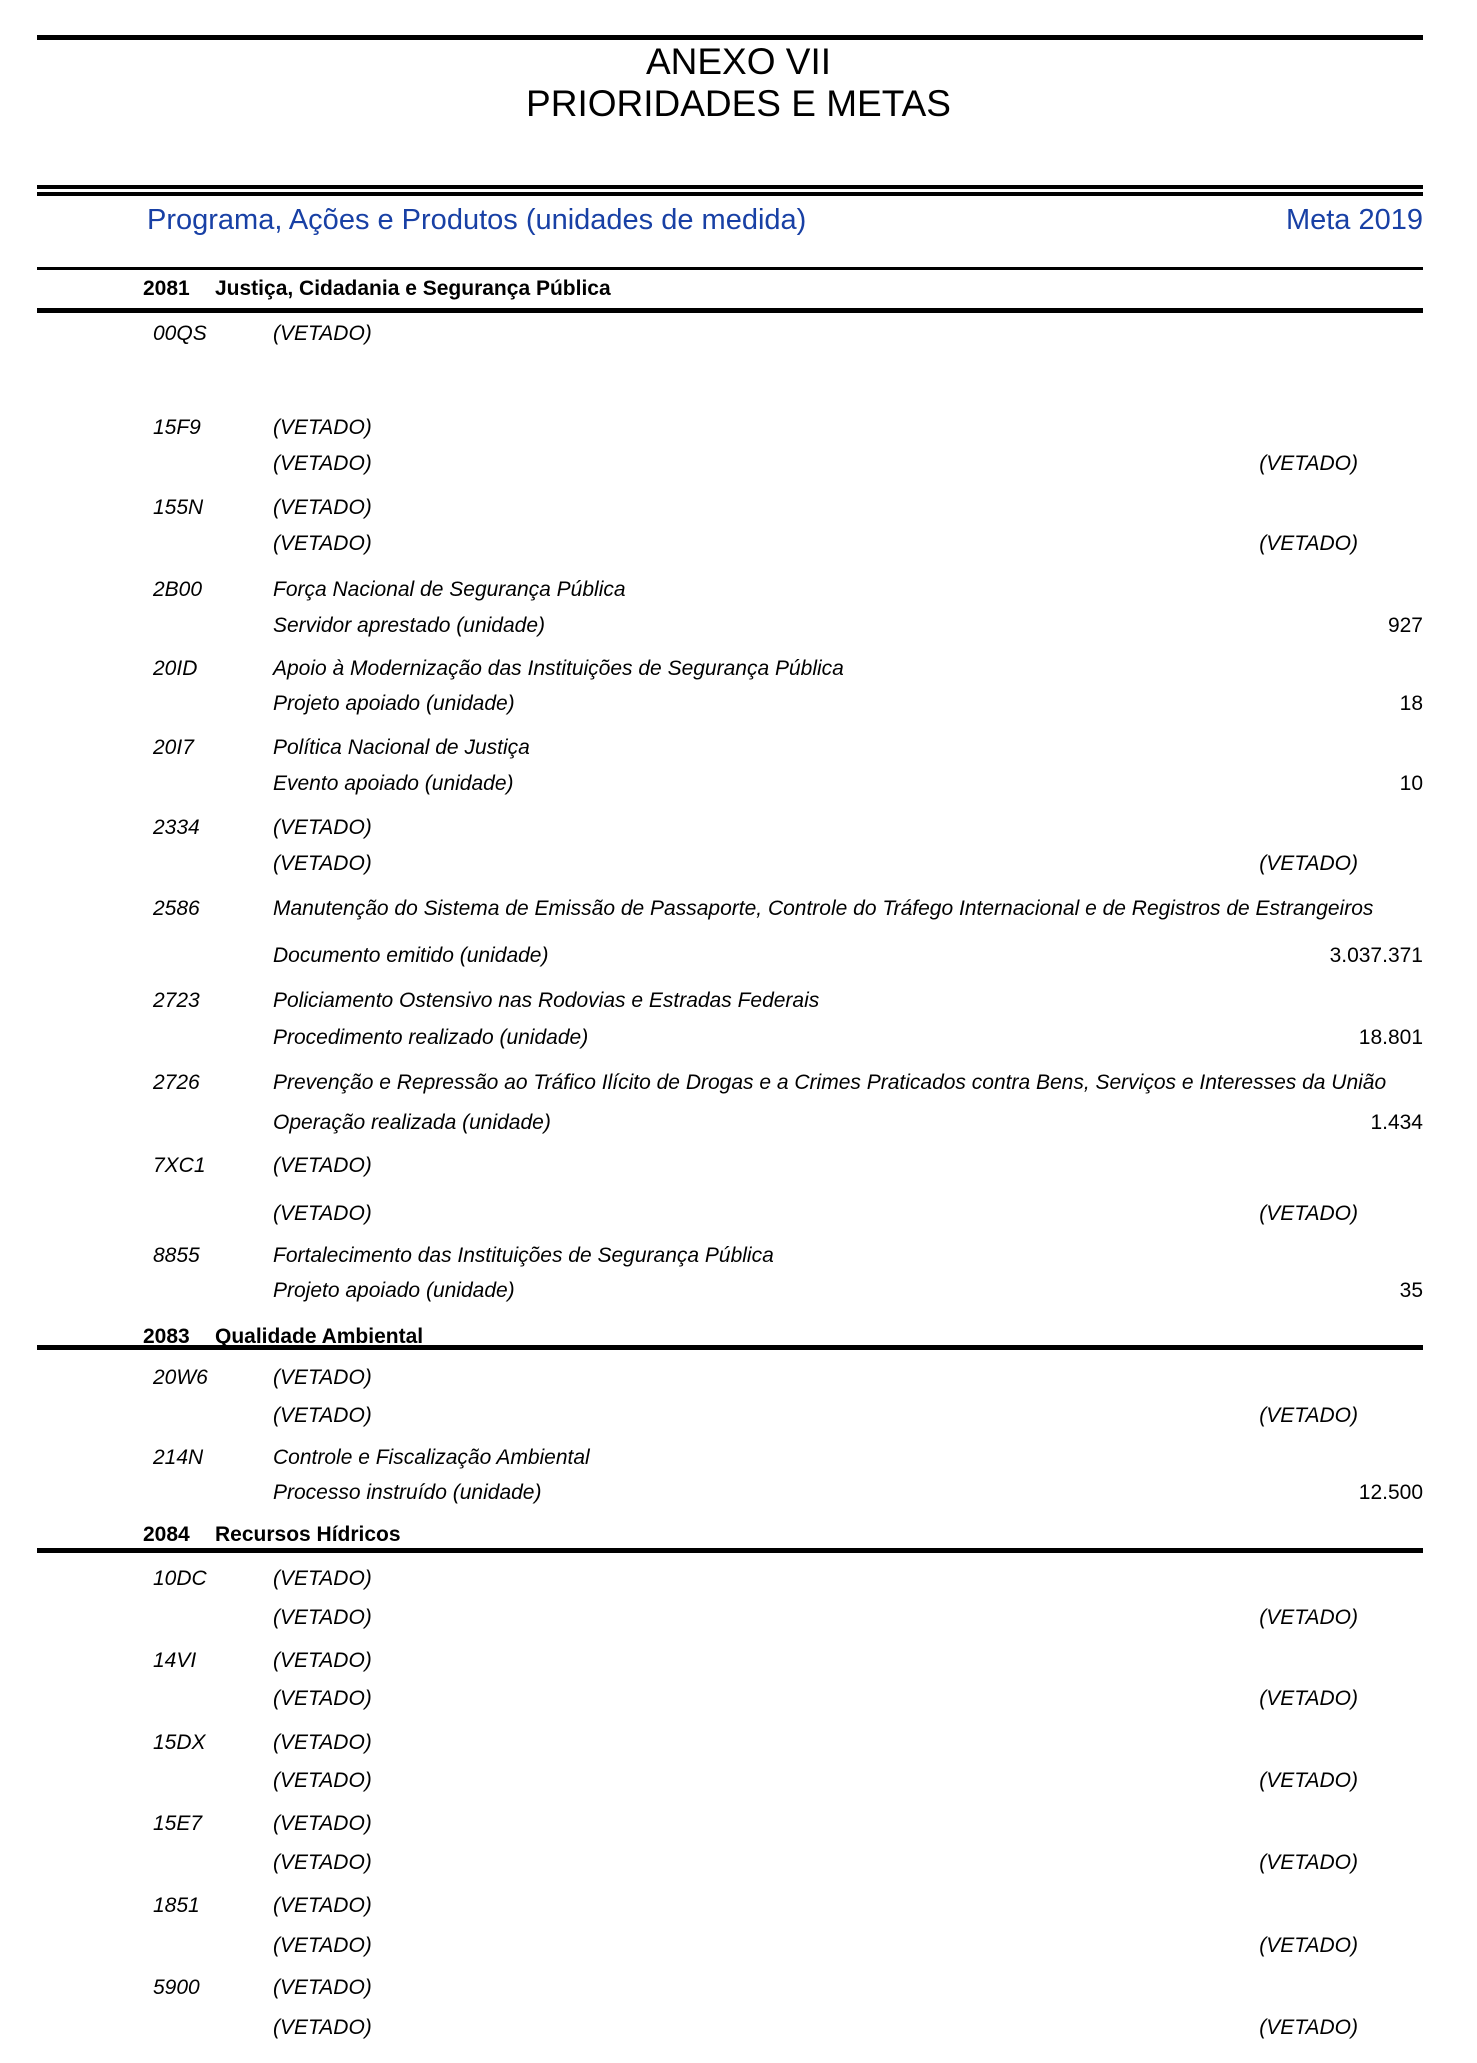 The height and width of the screenshot is (2063, 1477). Describe the element at coordinates (431, 1037) in the screenshot. I see `product-label: Procedimento realizado (unidade)` at that location.